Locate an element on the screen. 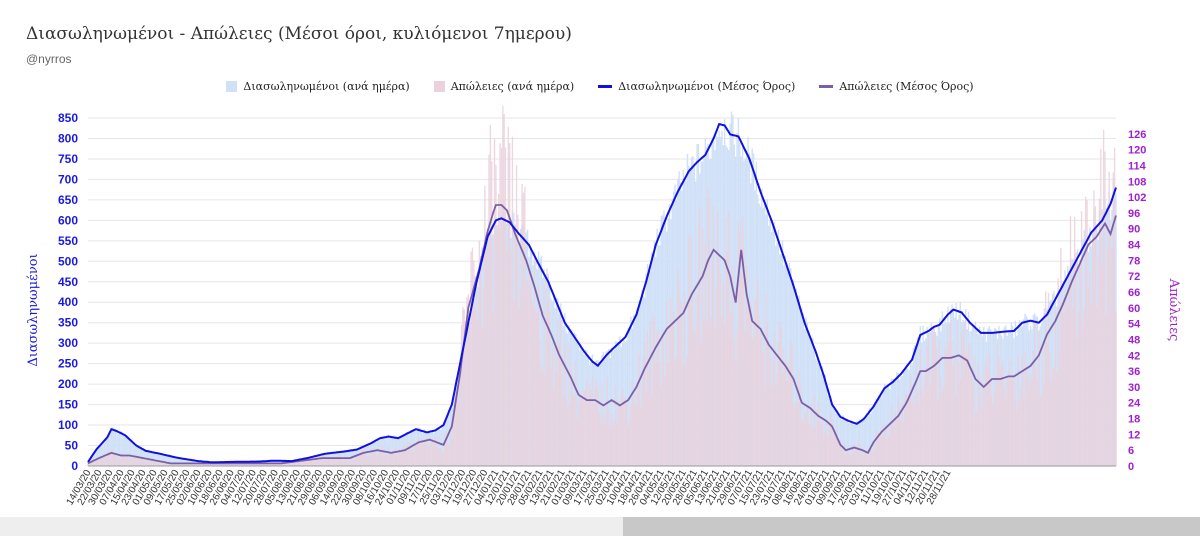 The image size is (1200, 536). right-axis-tick: 108 is located at coordinates (1137, 182).